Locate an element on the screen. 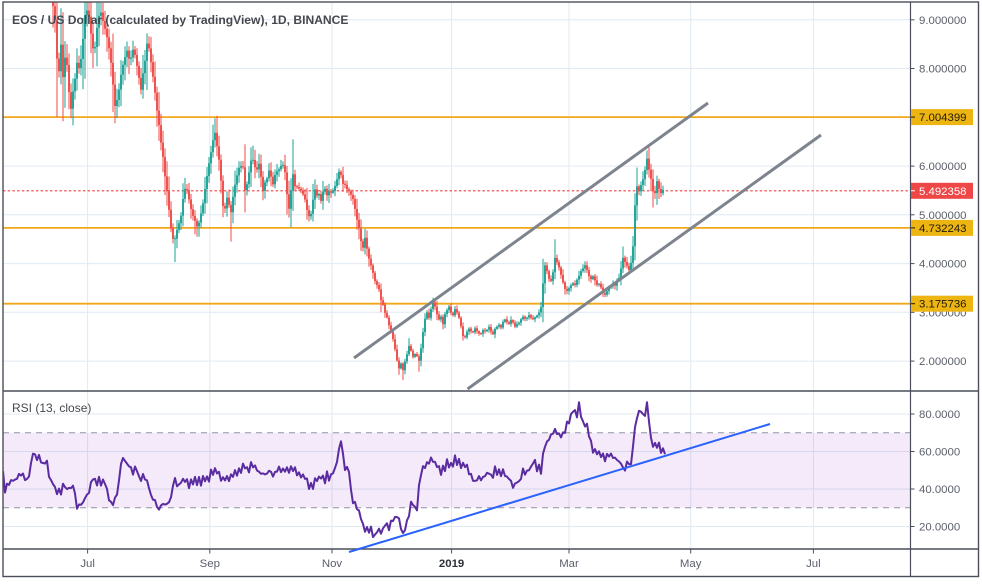 The image size is (982, 584). svg-text: Mar is located at coordinates (569, 564).